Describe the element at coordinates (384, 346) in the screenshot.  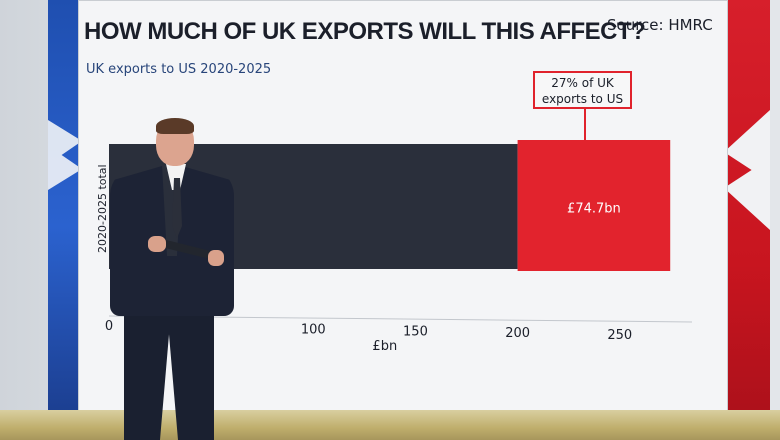
I see `x-axis-label: £bn` at that location.